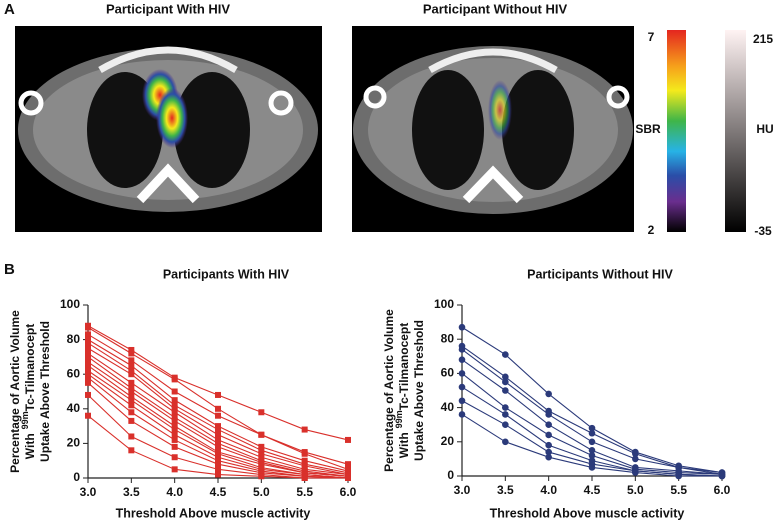 This screenshot has width=777, height=523. What do you see at coordinates (419, 390) in the screenshot?
I see `y-axis-label: Uptake Above Threshold` at bounding box center [419, 390].